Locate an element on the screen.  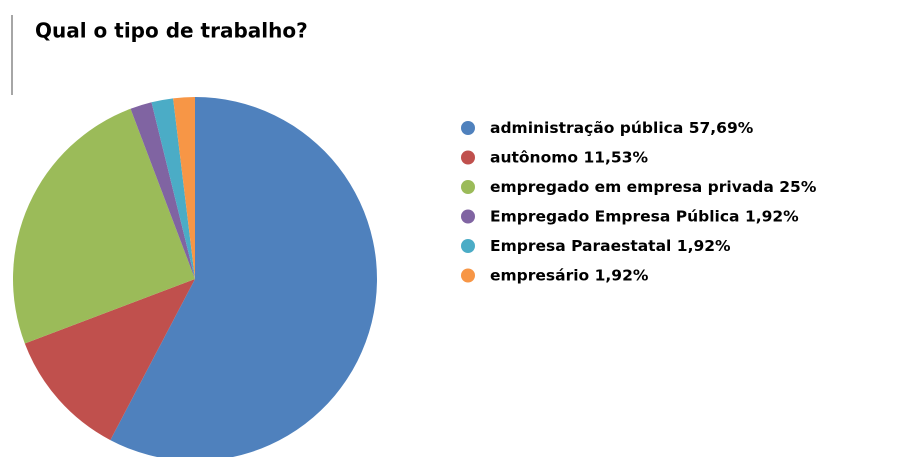
legend-label: empregado em empresa privada 25% is located at coordinates (653, 187).